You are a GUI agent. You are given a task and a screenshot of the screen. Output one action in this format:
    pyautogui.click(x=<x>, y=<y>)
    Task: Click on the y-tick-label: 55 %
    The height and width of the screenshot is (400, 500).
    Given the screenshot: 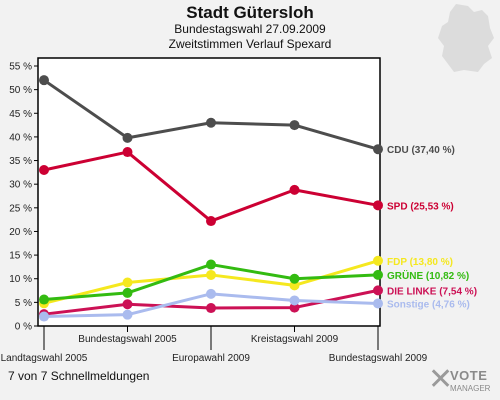 What is the action you would take?
    pyautogui.click(x=20, y=67)
    